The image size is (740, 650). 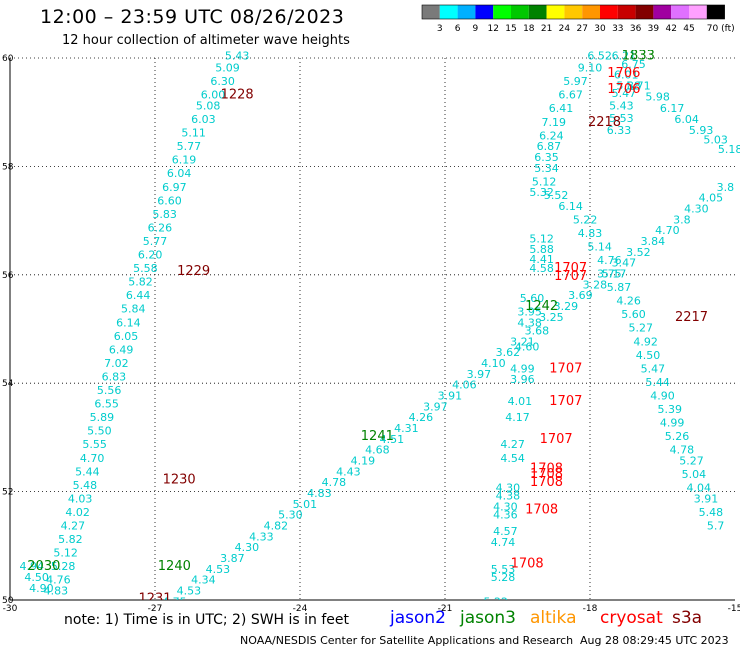 What do you see at coordinates (624, 263) in the screenshot?
I see `wave-height-value: 3.47` at bounding box center [624, 263].